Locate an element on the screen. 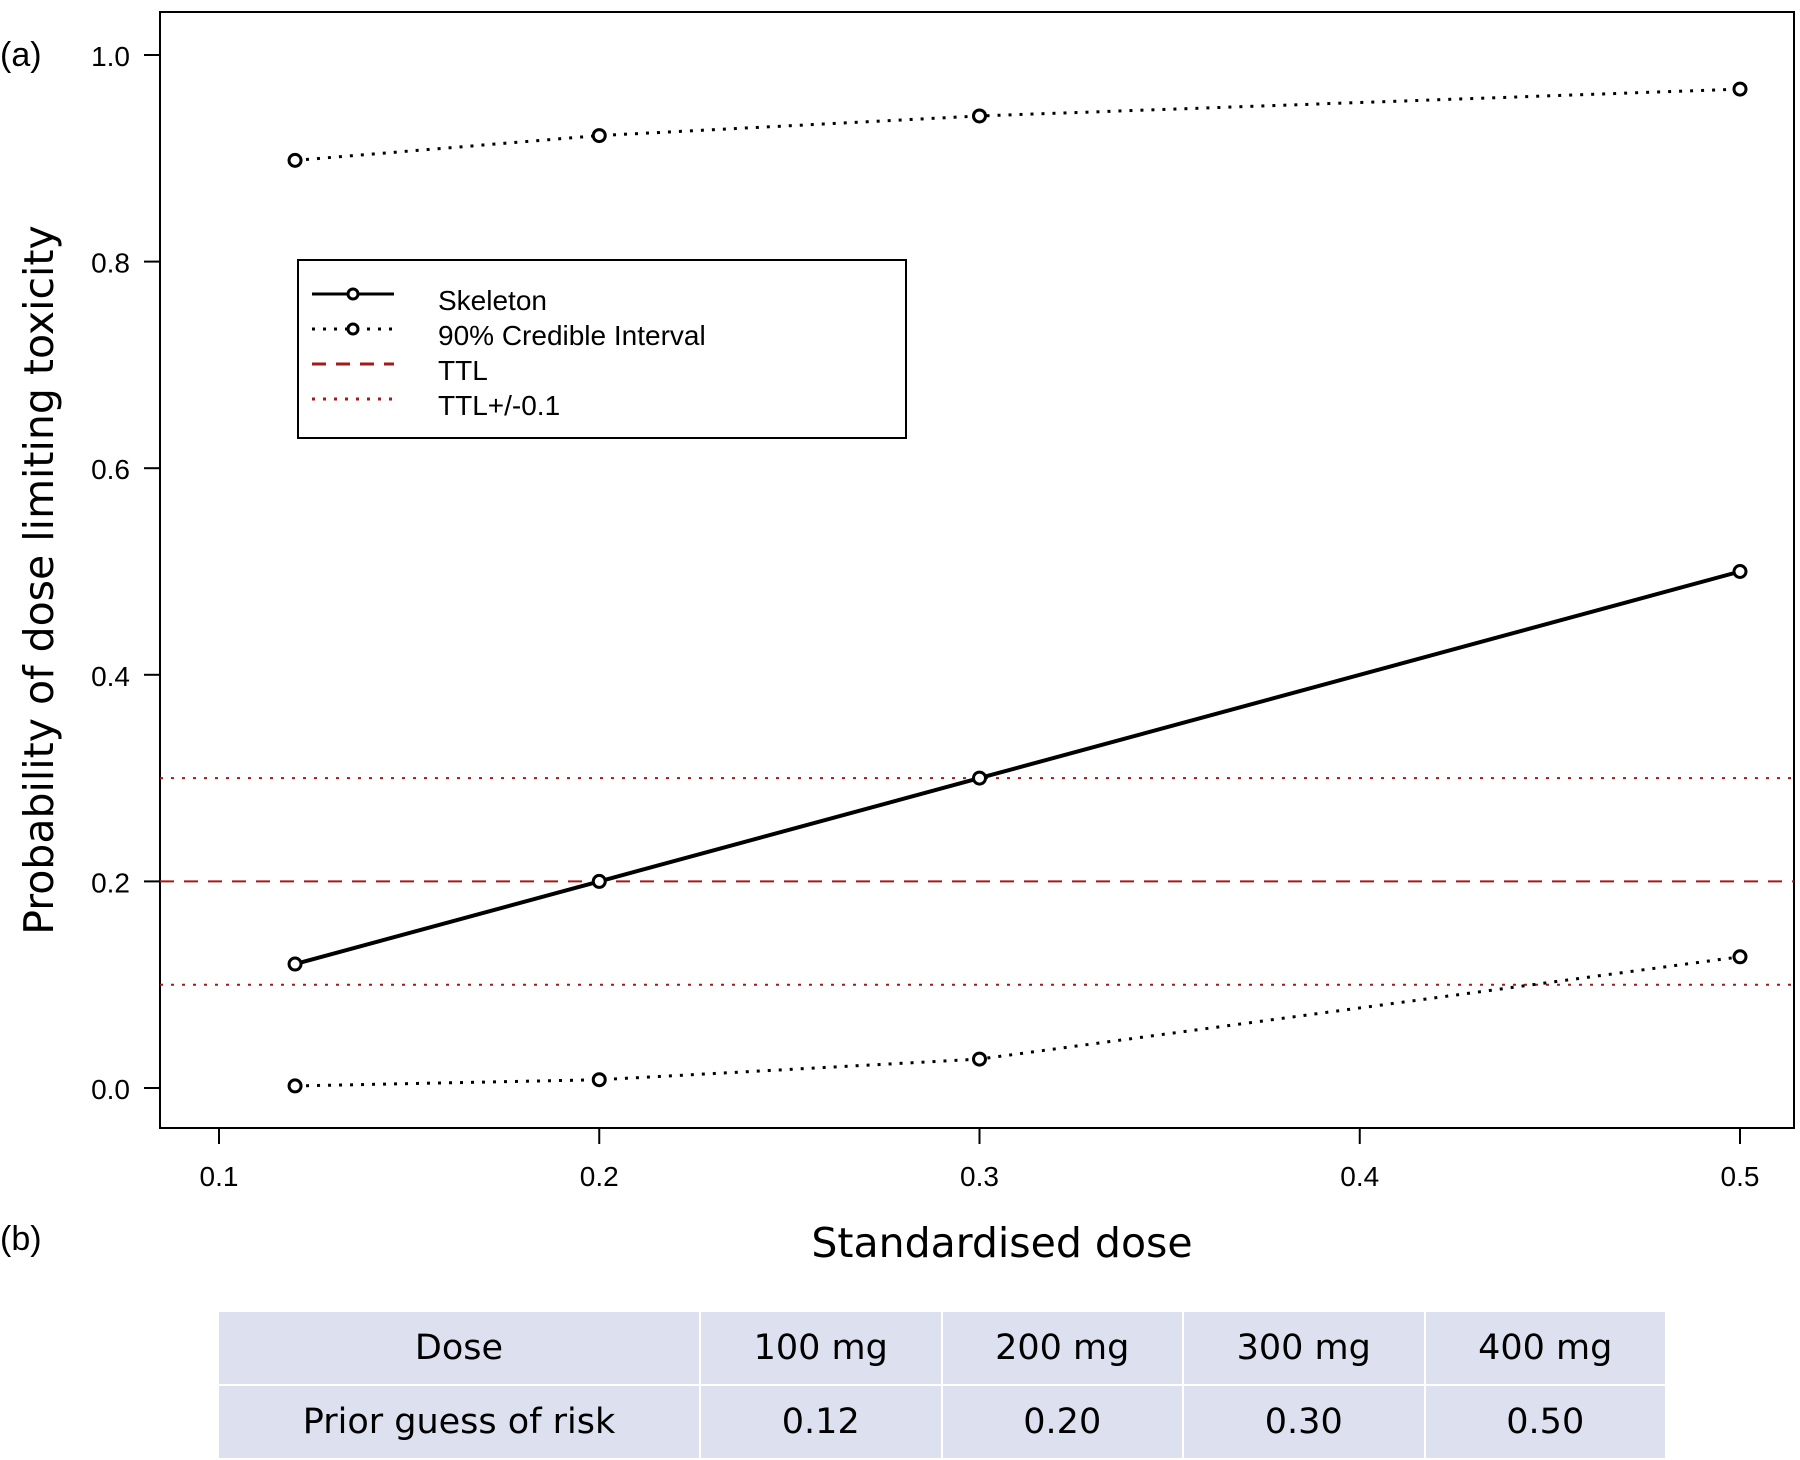  y-tick-label: 0.0 is located at coordinates (110, 1089).